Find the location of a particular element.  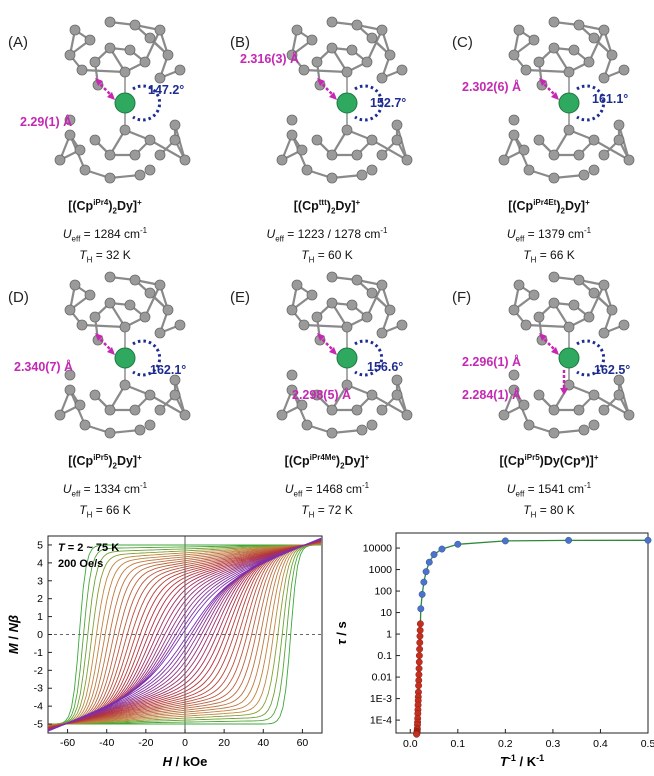

skeleton is located at coordinates (122, 100).